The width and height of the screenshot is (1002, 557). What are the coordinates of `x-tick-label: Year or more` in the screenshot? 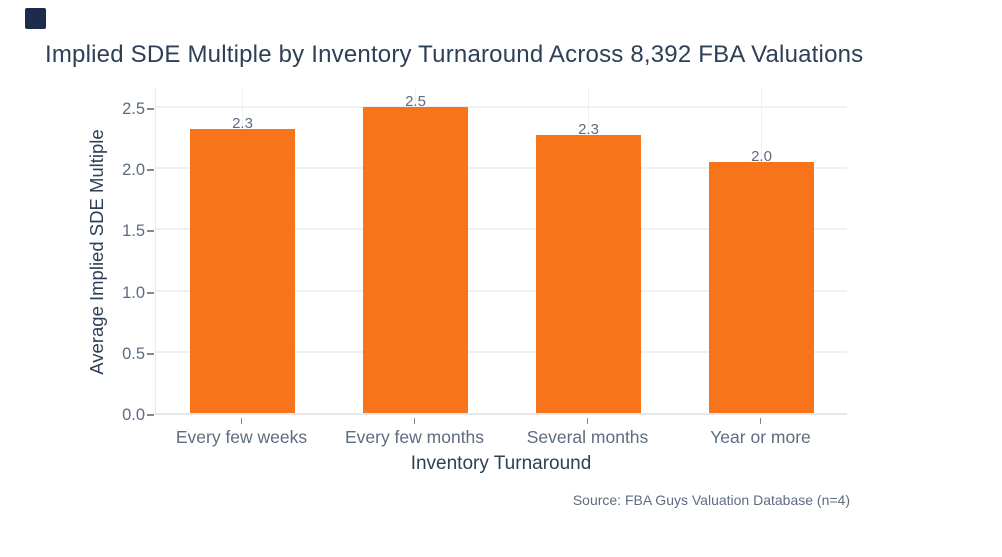 It's located at (760, 437).